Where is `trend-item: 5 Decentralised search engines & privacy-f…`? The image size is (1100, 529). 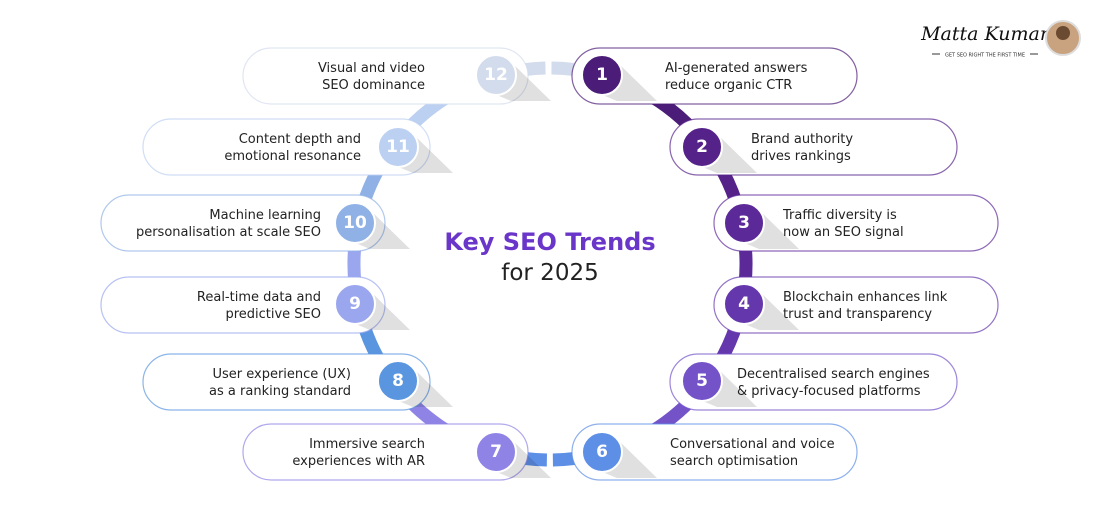
trend-item: 5 Decentralised search engines & privacy-f… is located at coordinates (813, 382).